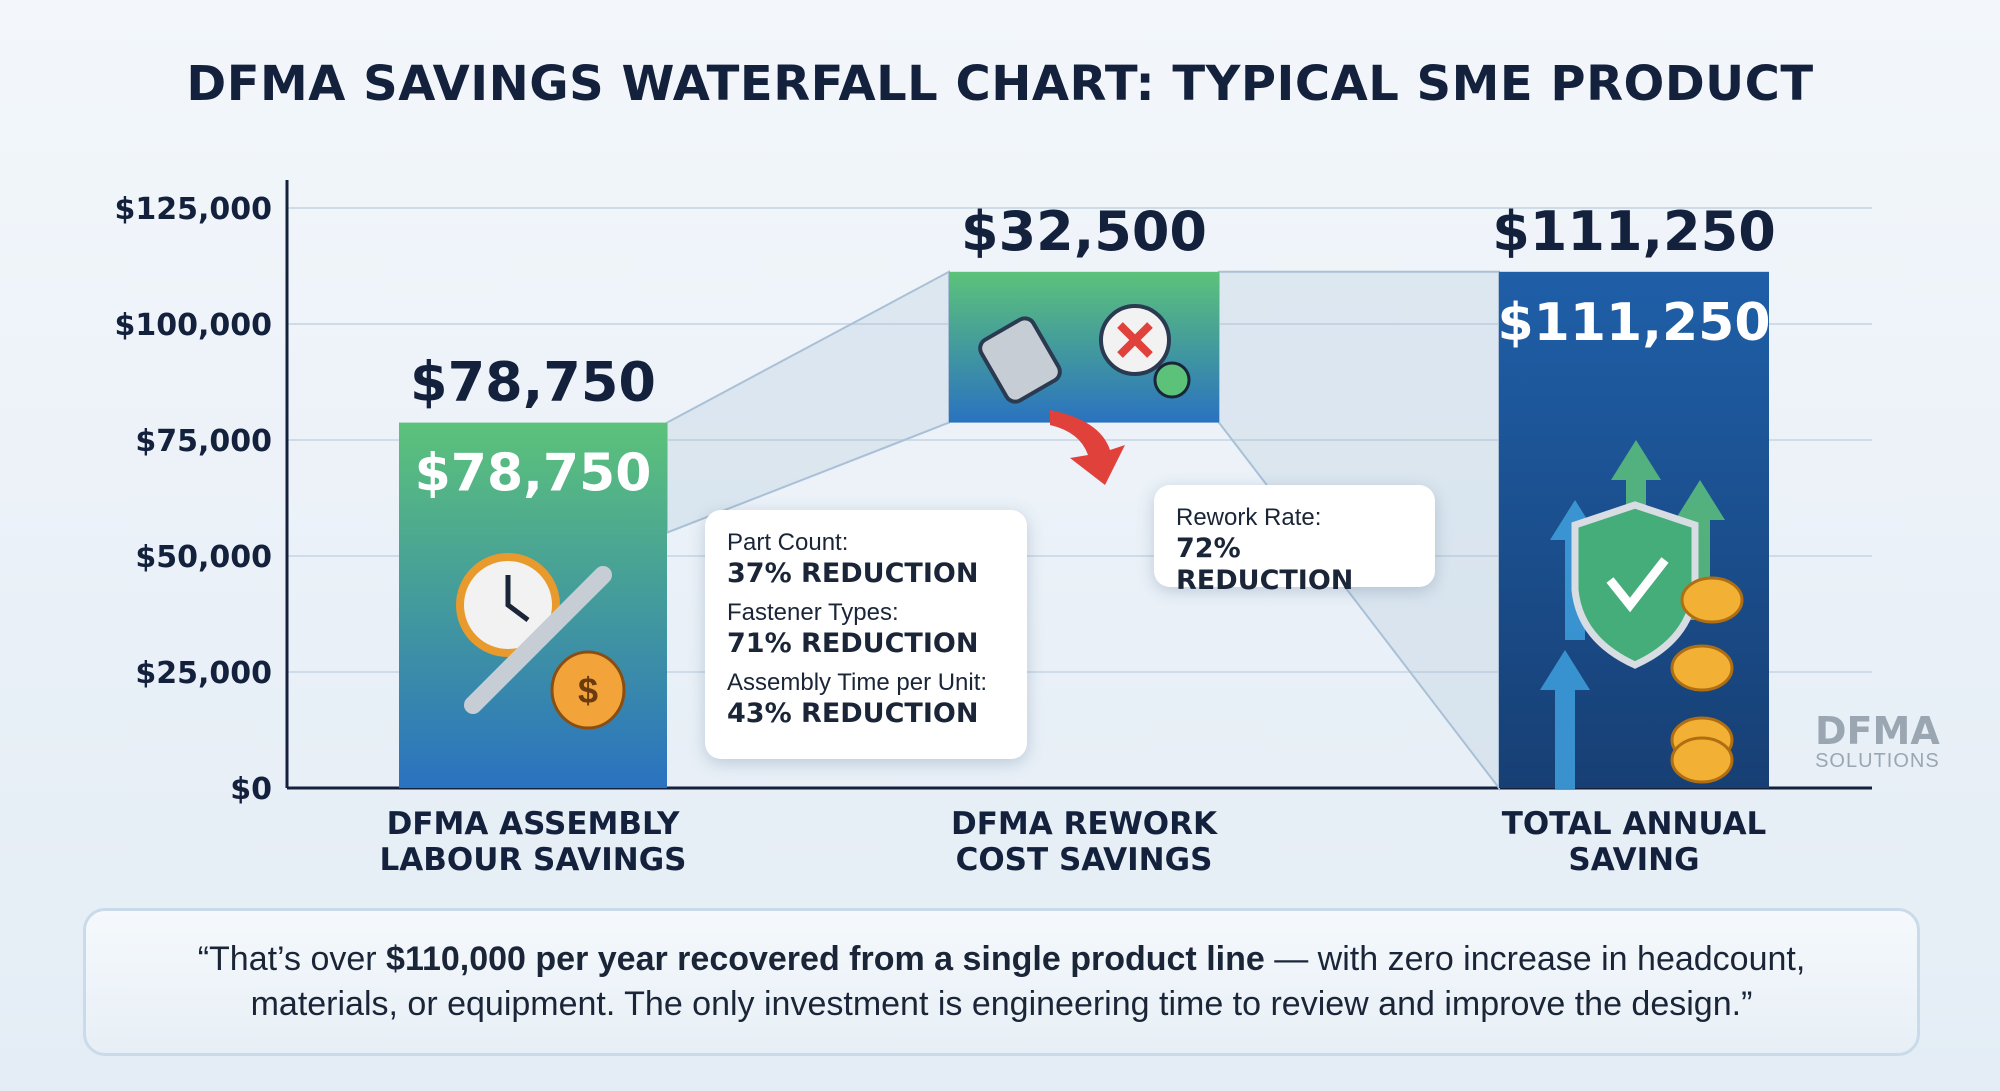 This screenshot has height=1091, width=2000. I want to click on y-tick-label: $0, so click(251, 789).